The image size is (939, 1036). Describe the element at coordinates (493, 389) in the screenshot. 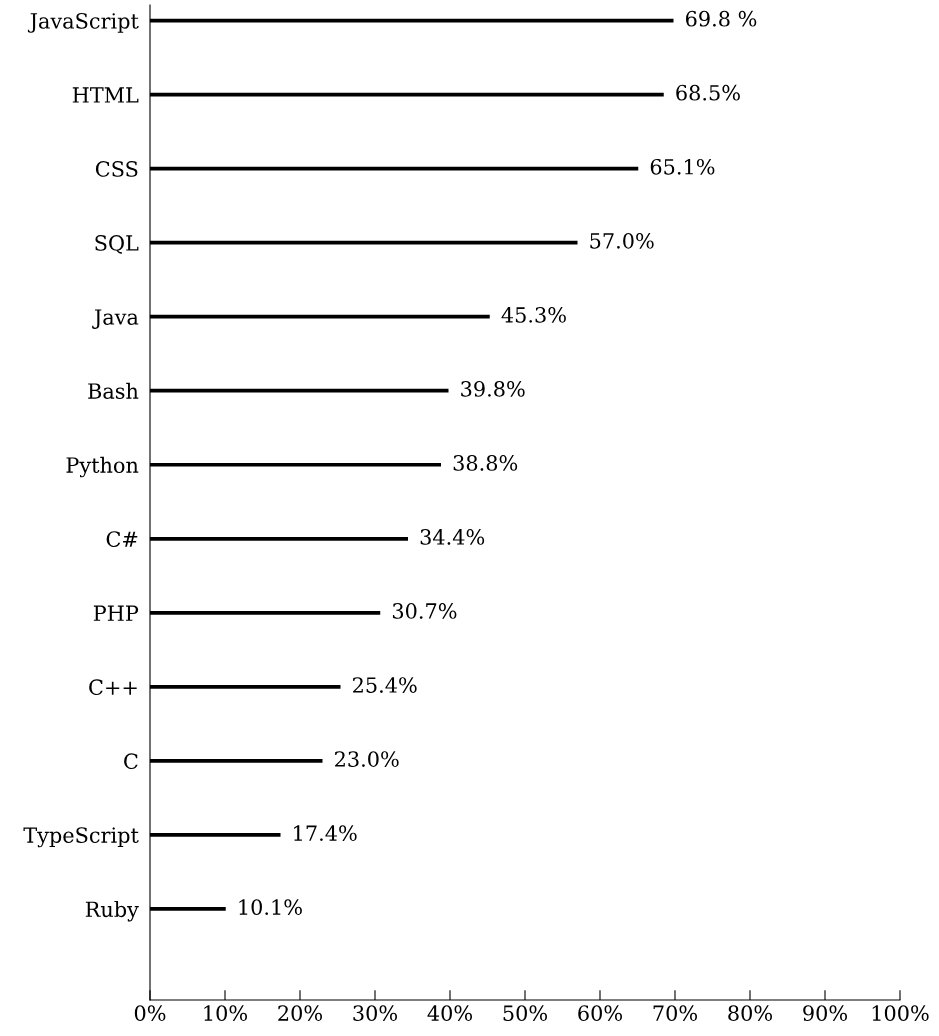

I see `data-label: 39.8%` at that location.